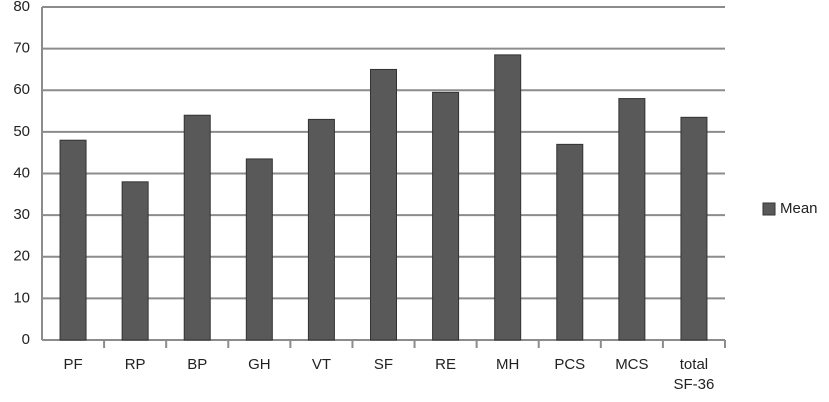 The image size is (829, 402). What do you see at coordinates (383, 364) in the screenshot?
I see `x-tick-label: SF` at bounding box center [383, 364].